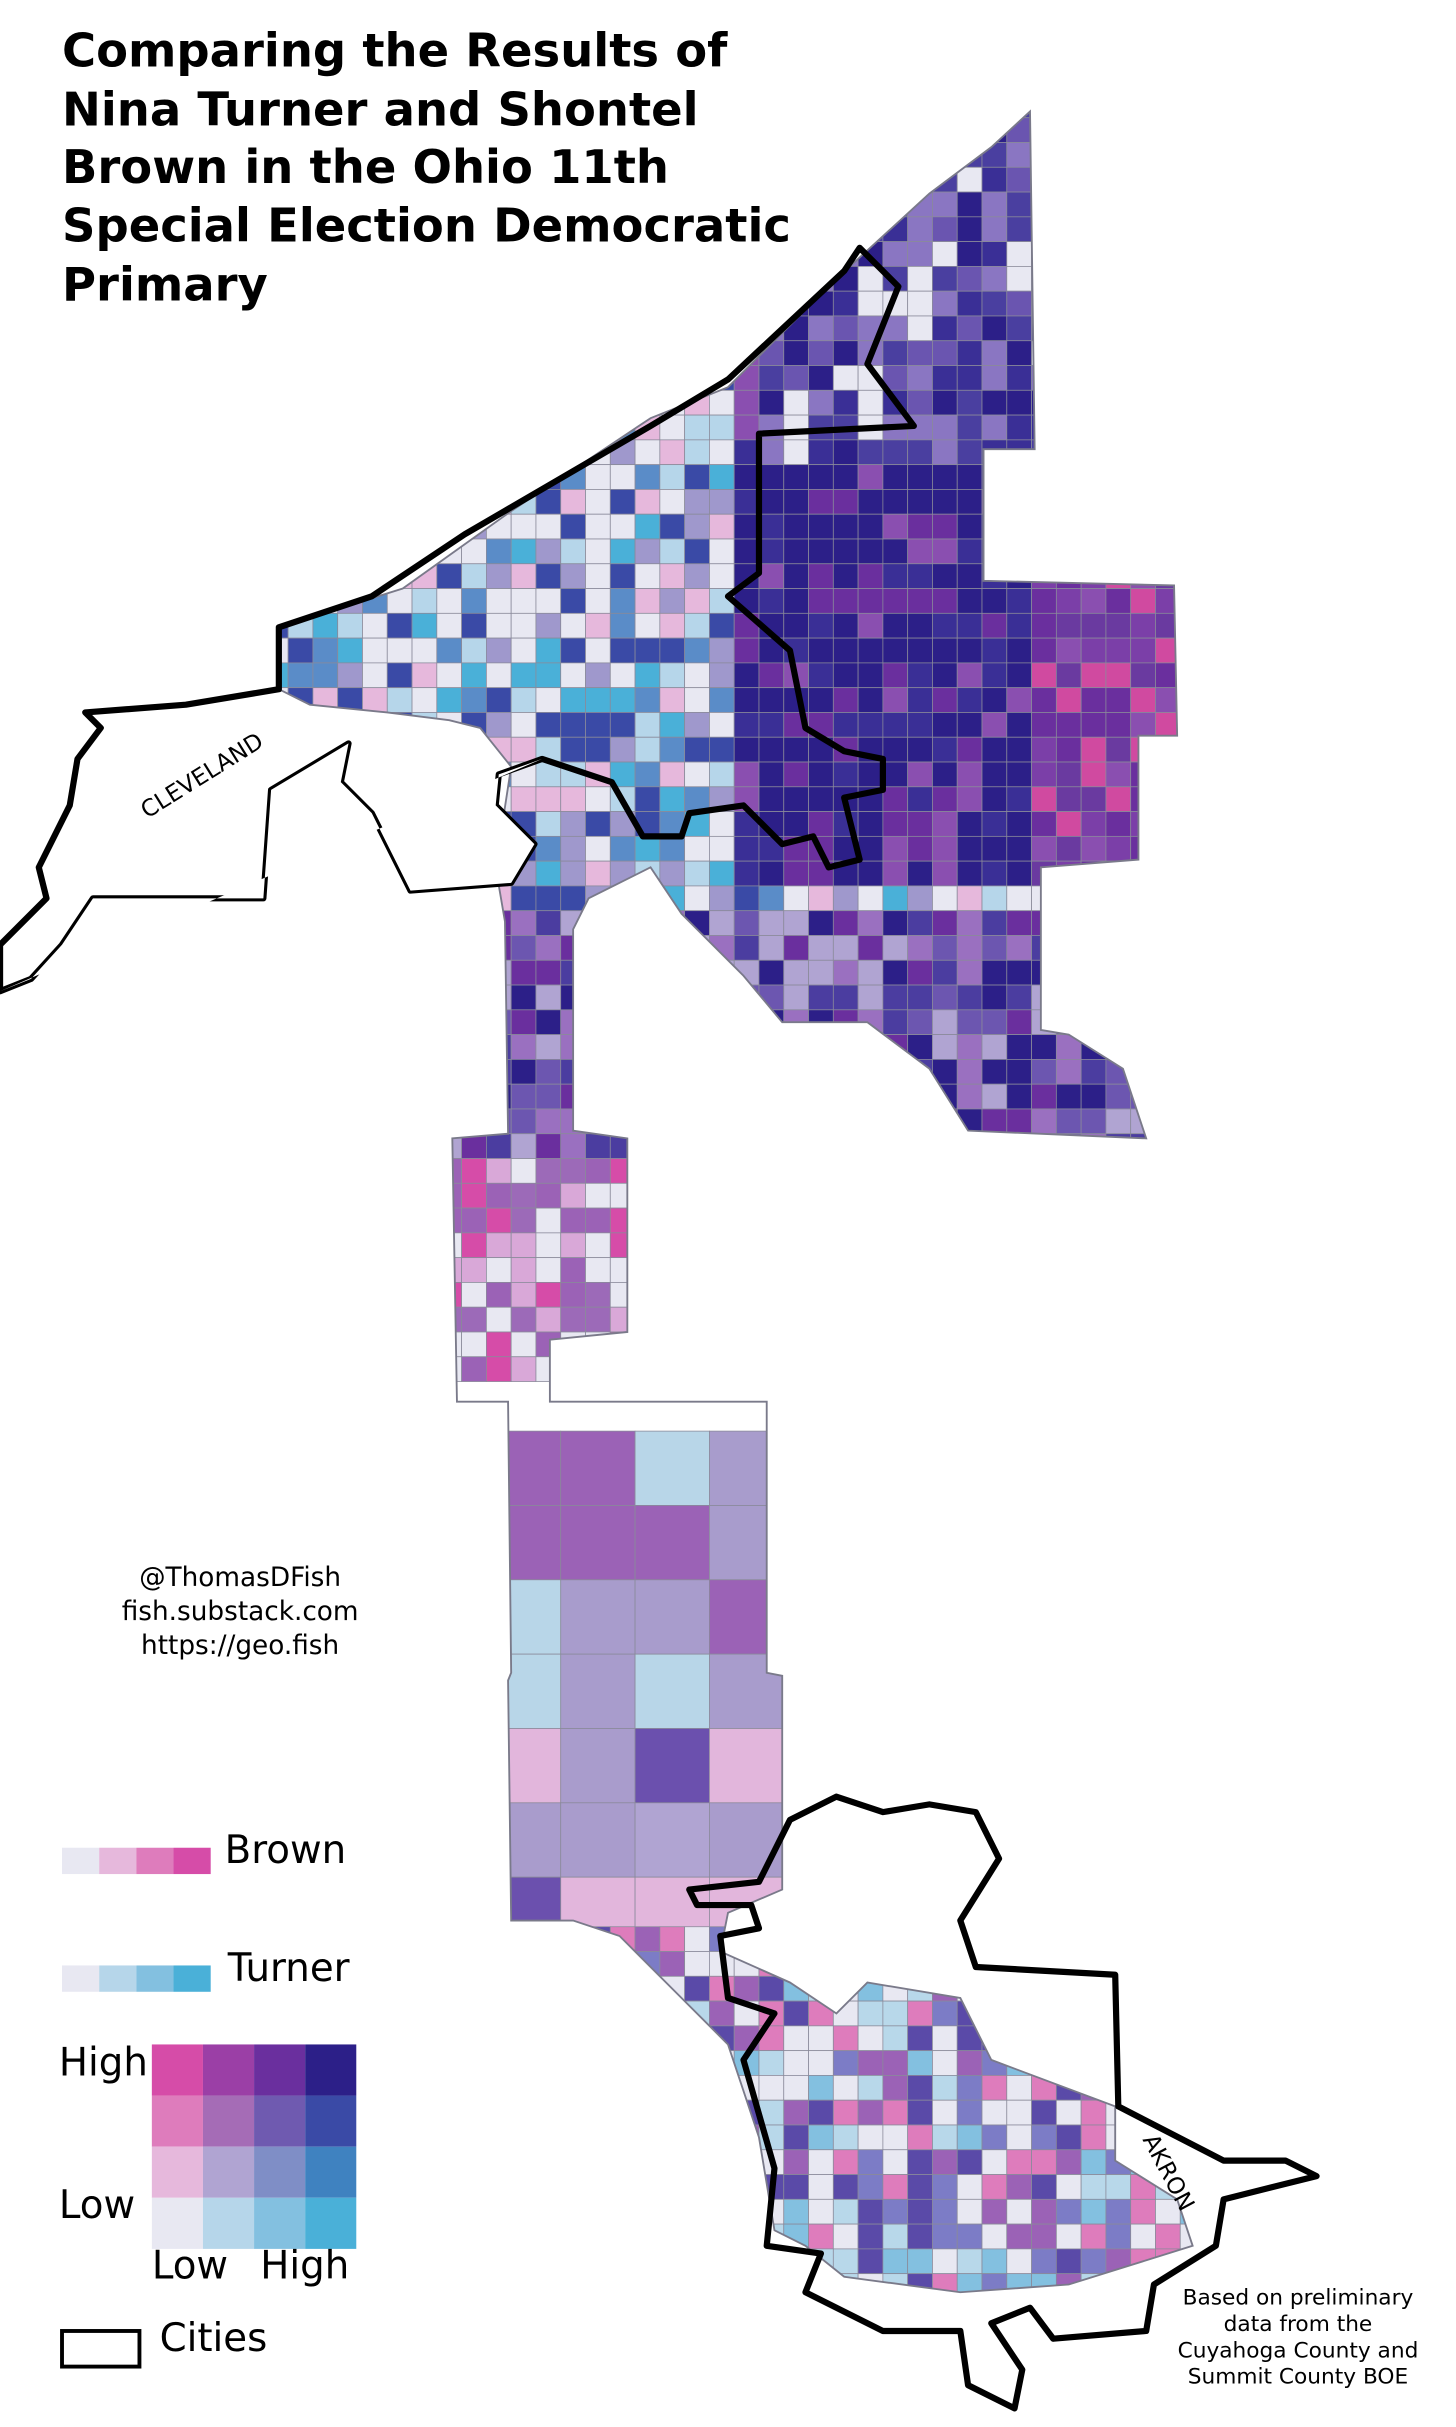 This screenshot has width=1456, height=2427. What do you see at coordinates (240, 1612) in the screenshot?
I see `credit-line: fish.substack.com` at bounding box center [240, 1612].